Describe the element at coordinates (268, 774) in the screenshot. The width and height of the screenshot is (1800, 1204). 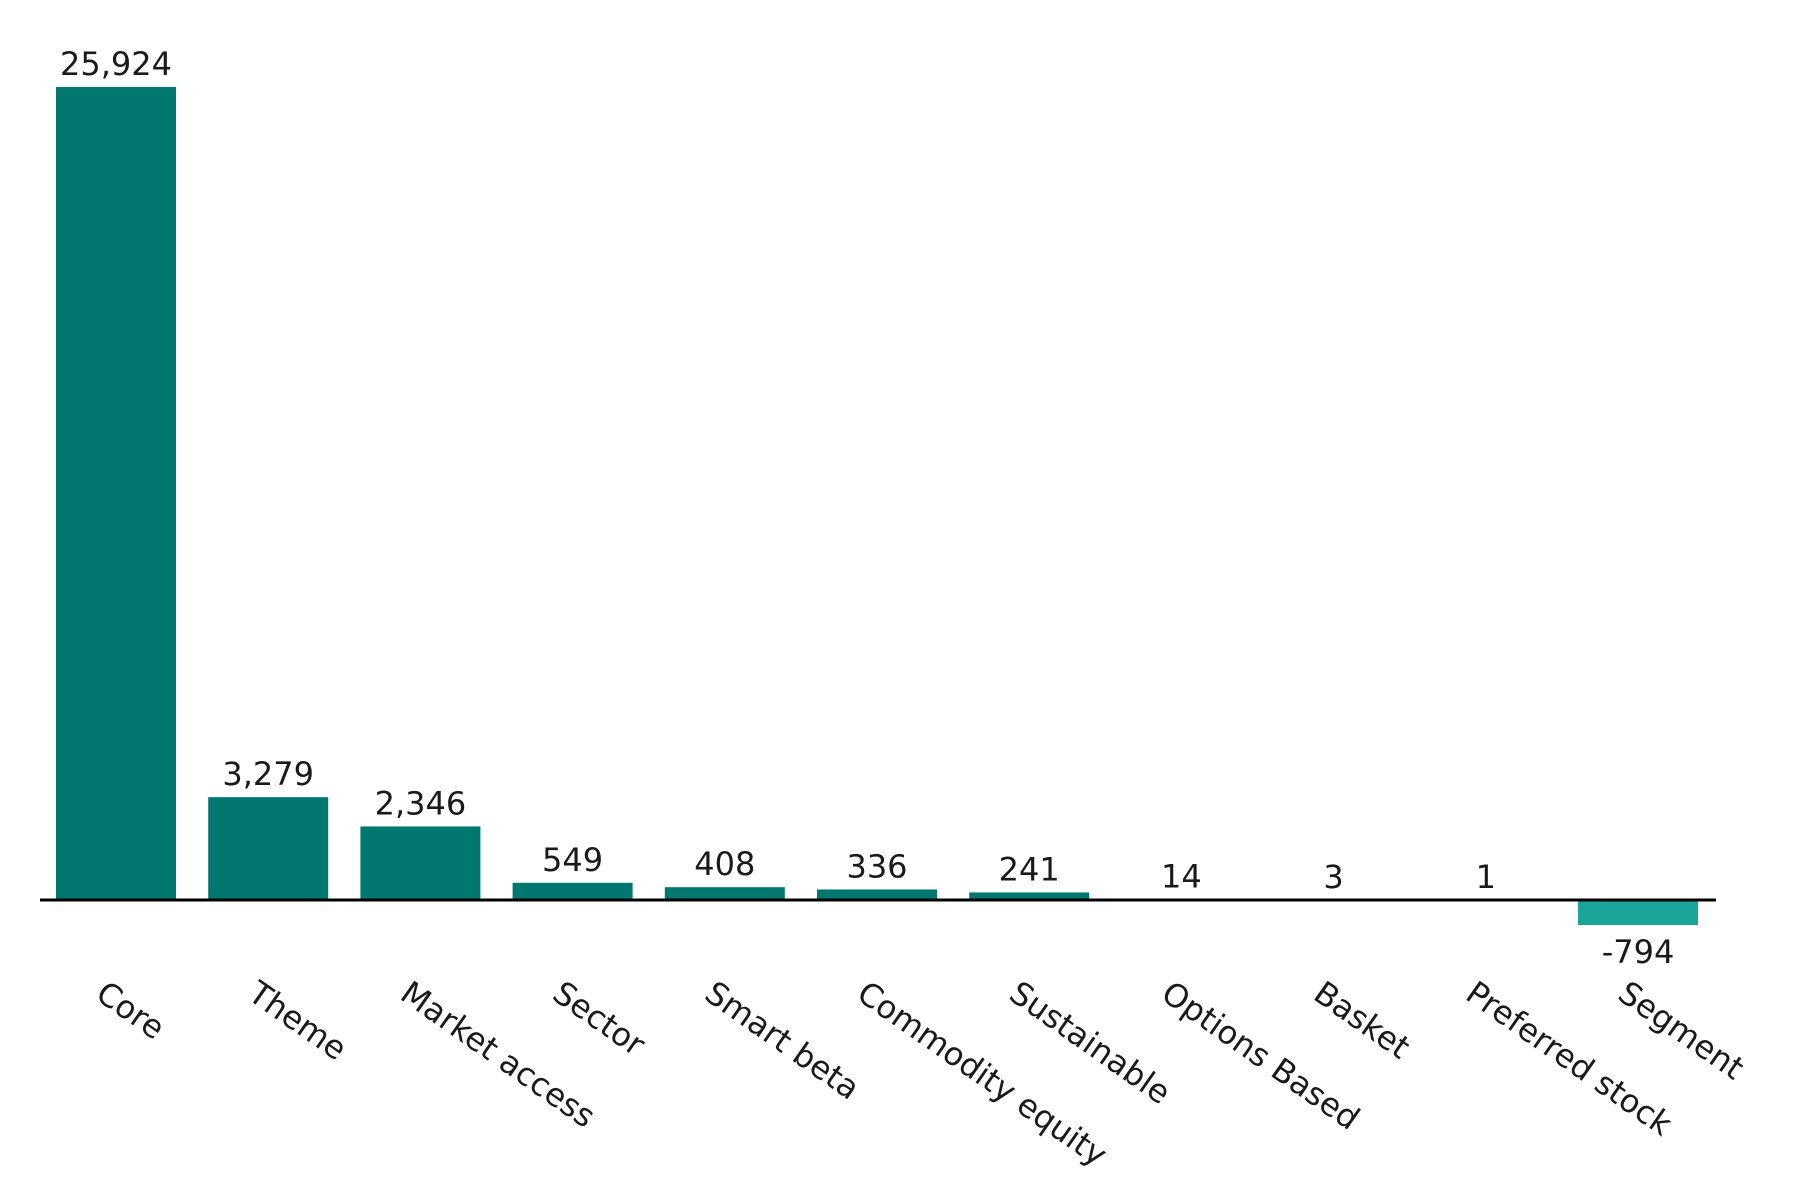
I see `value-label-1: 3,279` at that location.